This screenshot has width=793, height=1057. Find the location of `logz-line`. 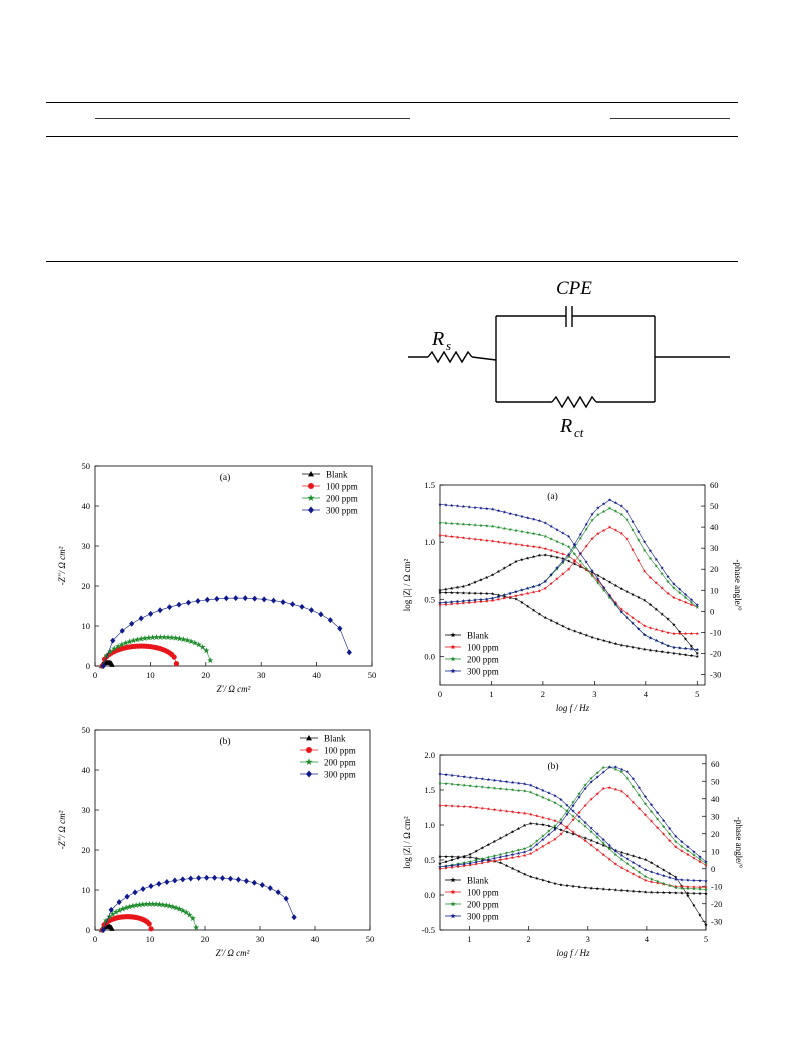

logz-line is located at coordinates (573, 836).